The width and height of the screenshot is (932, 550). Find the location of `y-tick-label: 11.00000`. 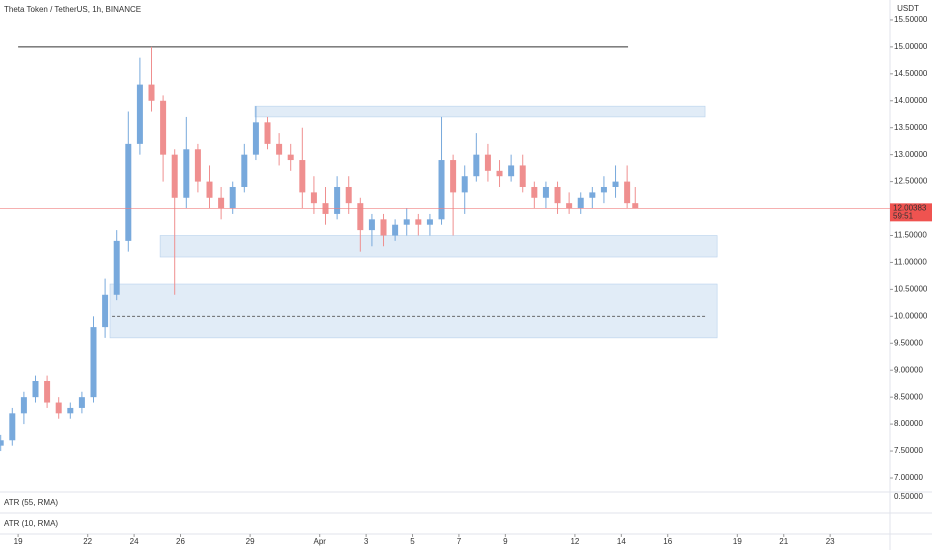

y-tick-label: 11.00000 is located at coordinates (910, 262).